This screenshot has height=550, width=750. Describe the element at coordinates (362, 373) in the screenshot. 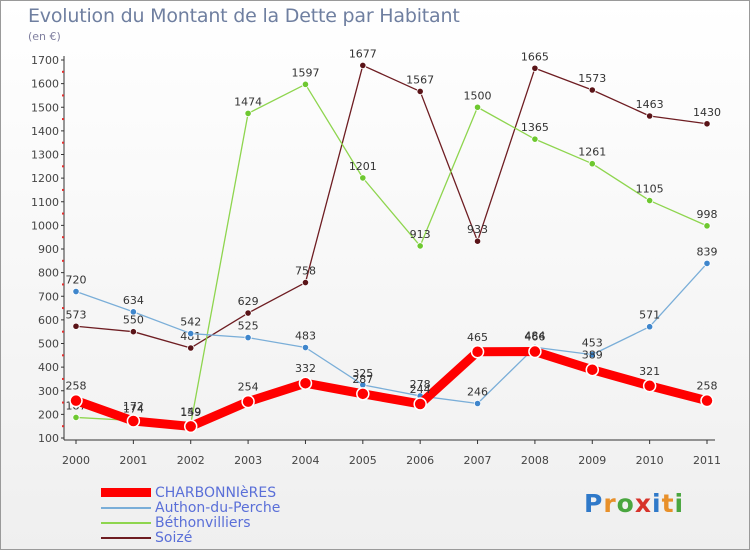

I see `data-label: 325` at that location.